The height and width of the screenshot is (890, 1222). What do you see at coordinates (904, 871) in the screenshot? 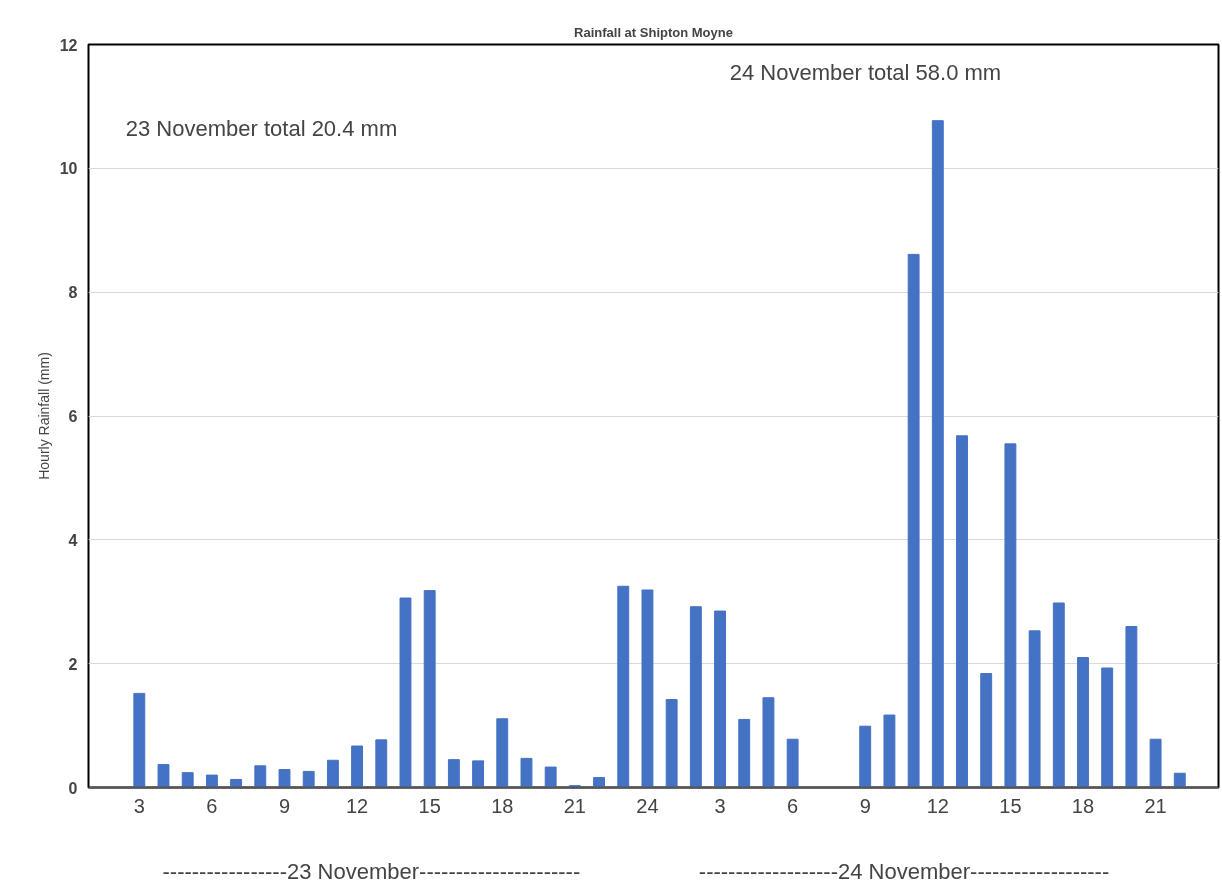
I see `text: -------------------24 November-------------------` at bounding box center [904, 871].